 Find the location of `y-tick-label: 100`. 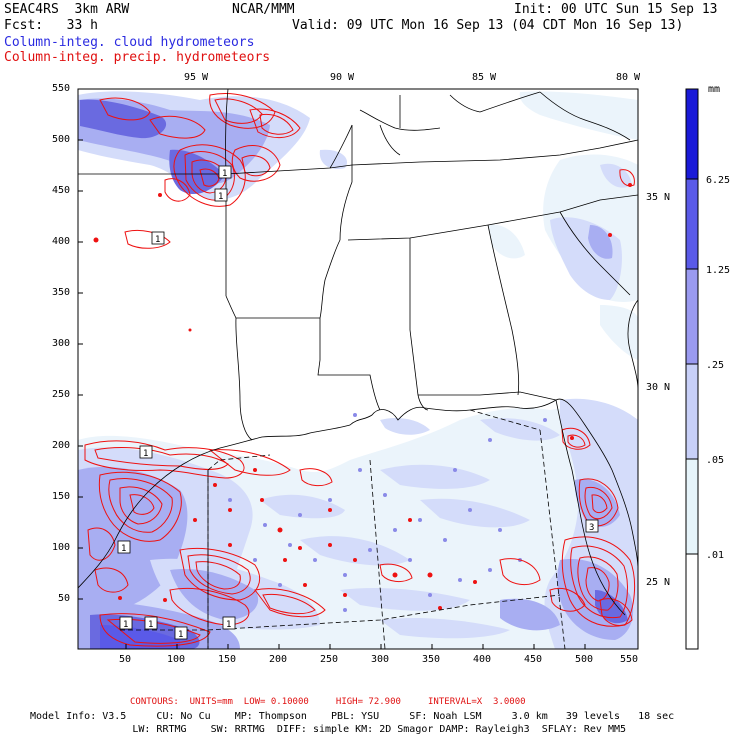

y-tick-label: 100 is located at coordinates (61, 547).